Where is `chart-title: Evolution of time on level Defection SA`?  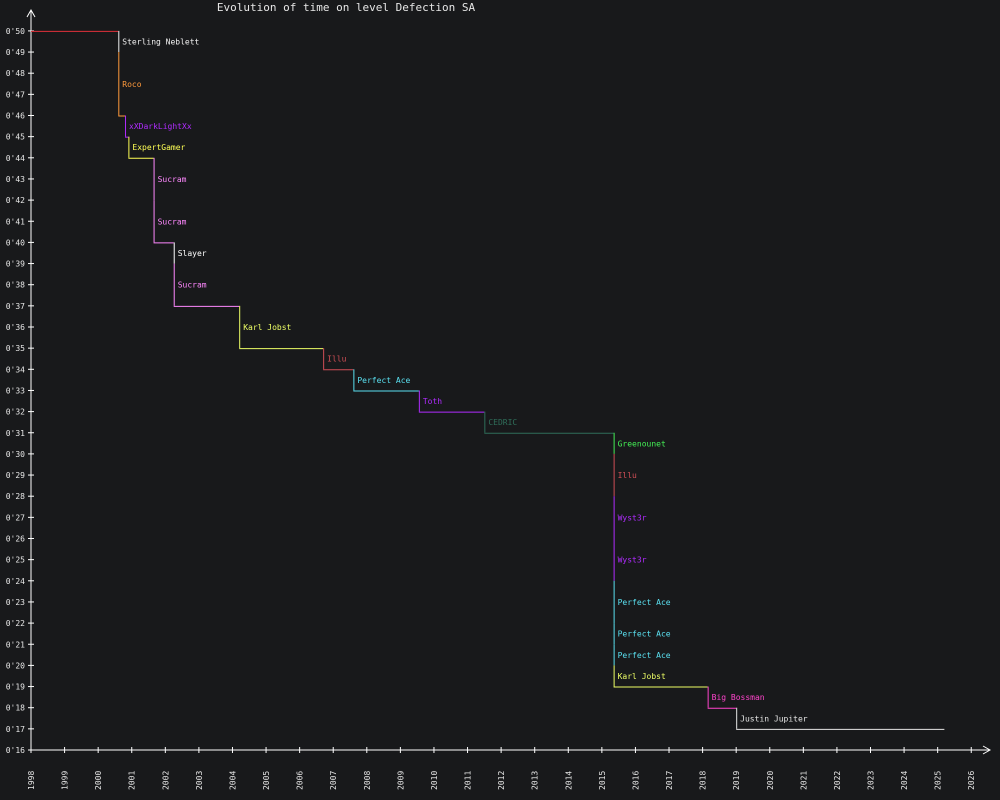 chart-title: Evolution of time on level Defection SA is located at coordinates (346, 7).